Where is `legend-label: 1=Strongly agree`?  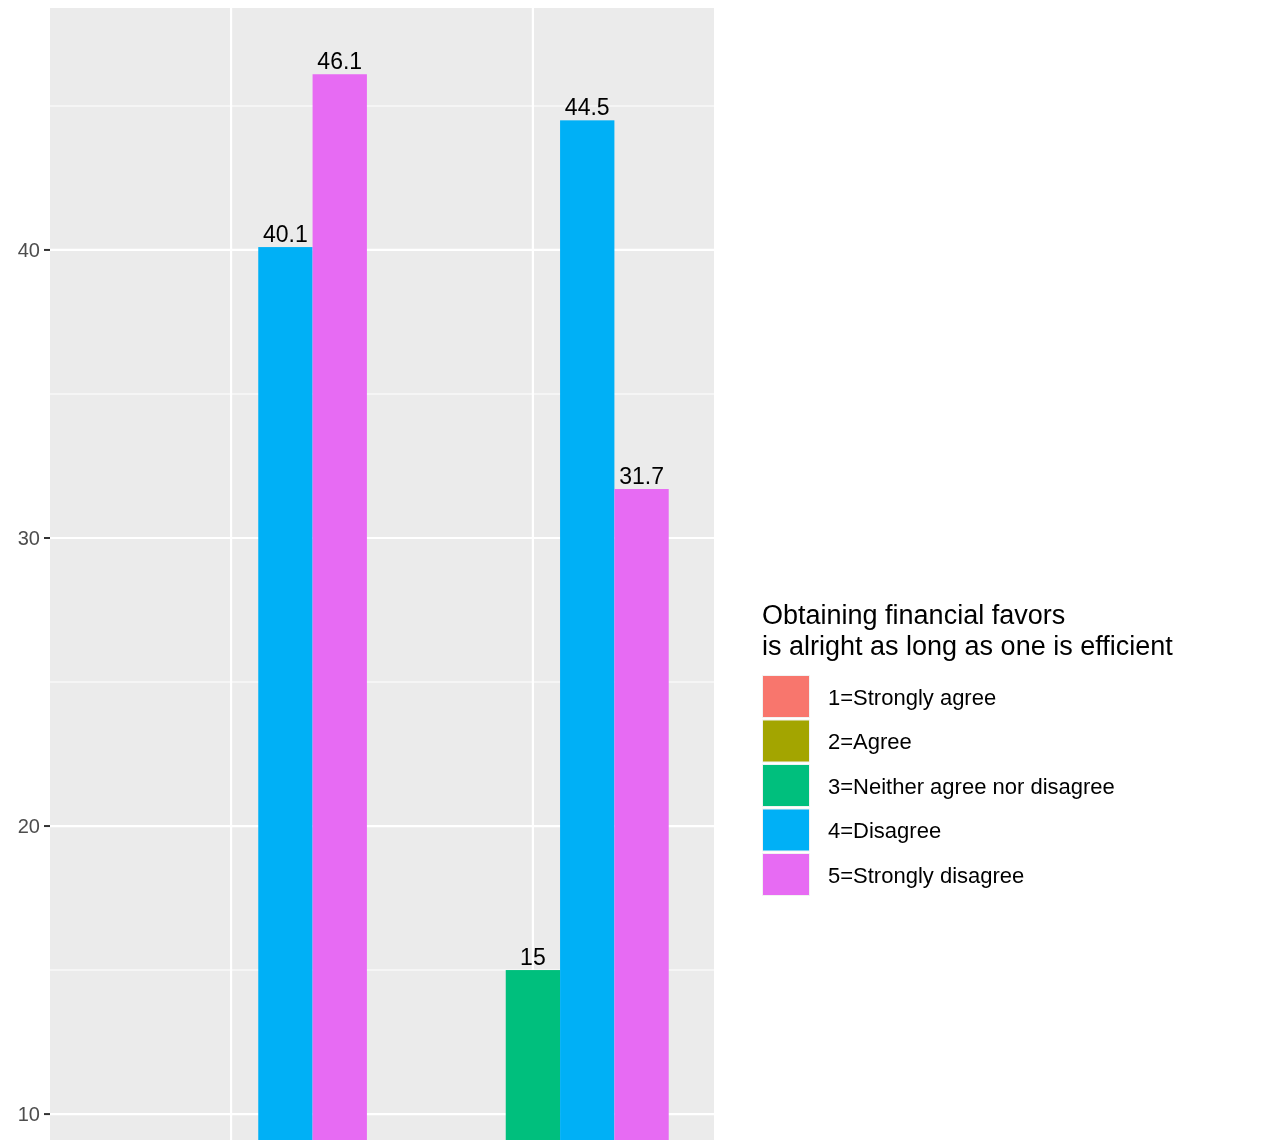
legend-label: 1=Strongly agree is located at coordinates (912, 697).